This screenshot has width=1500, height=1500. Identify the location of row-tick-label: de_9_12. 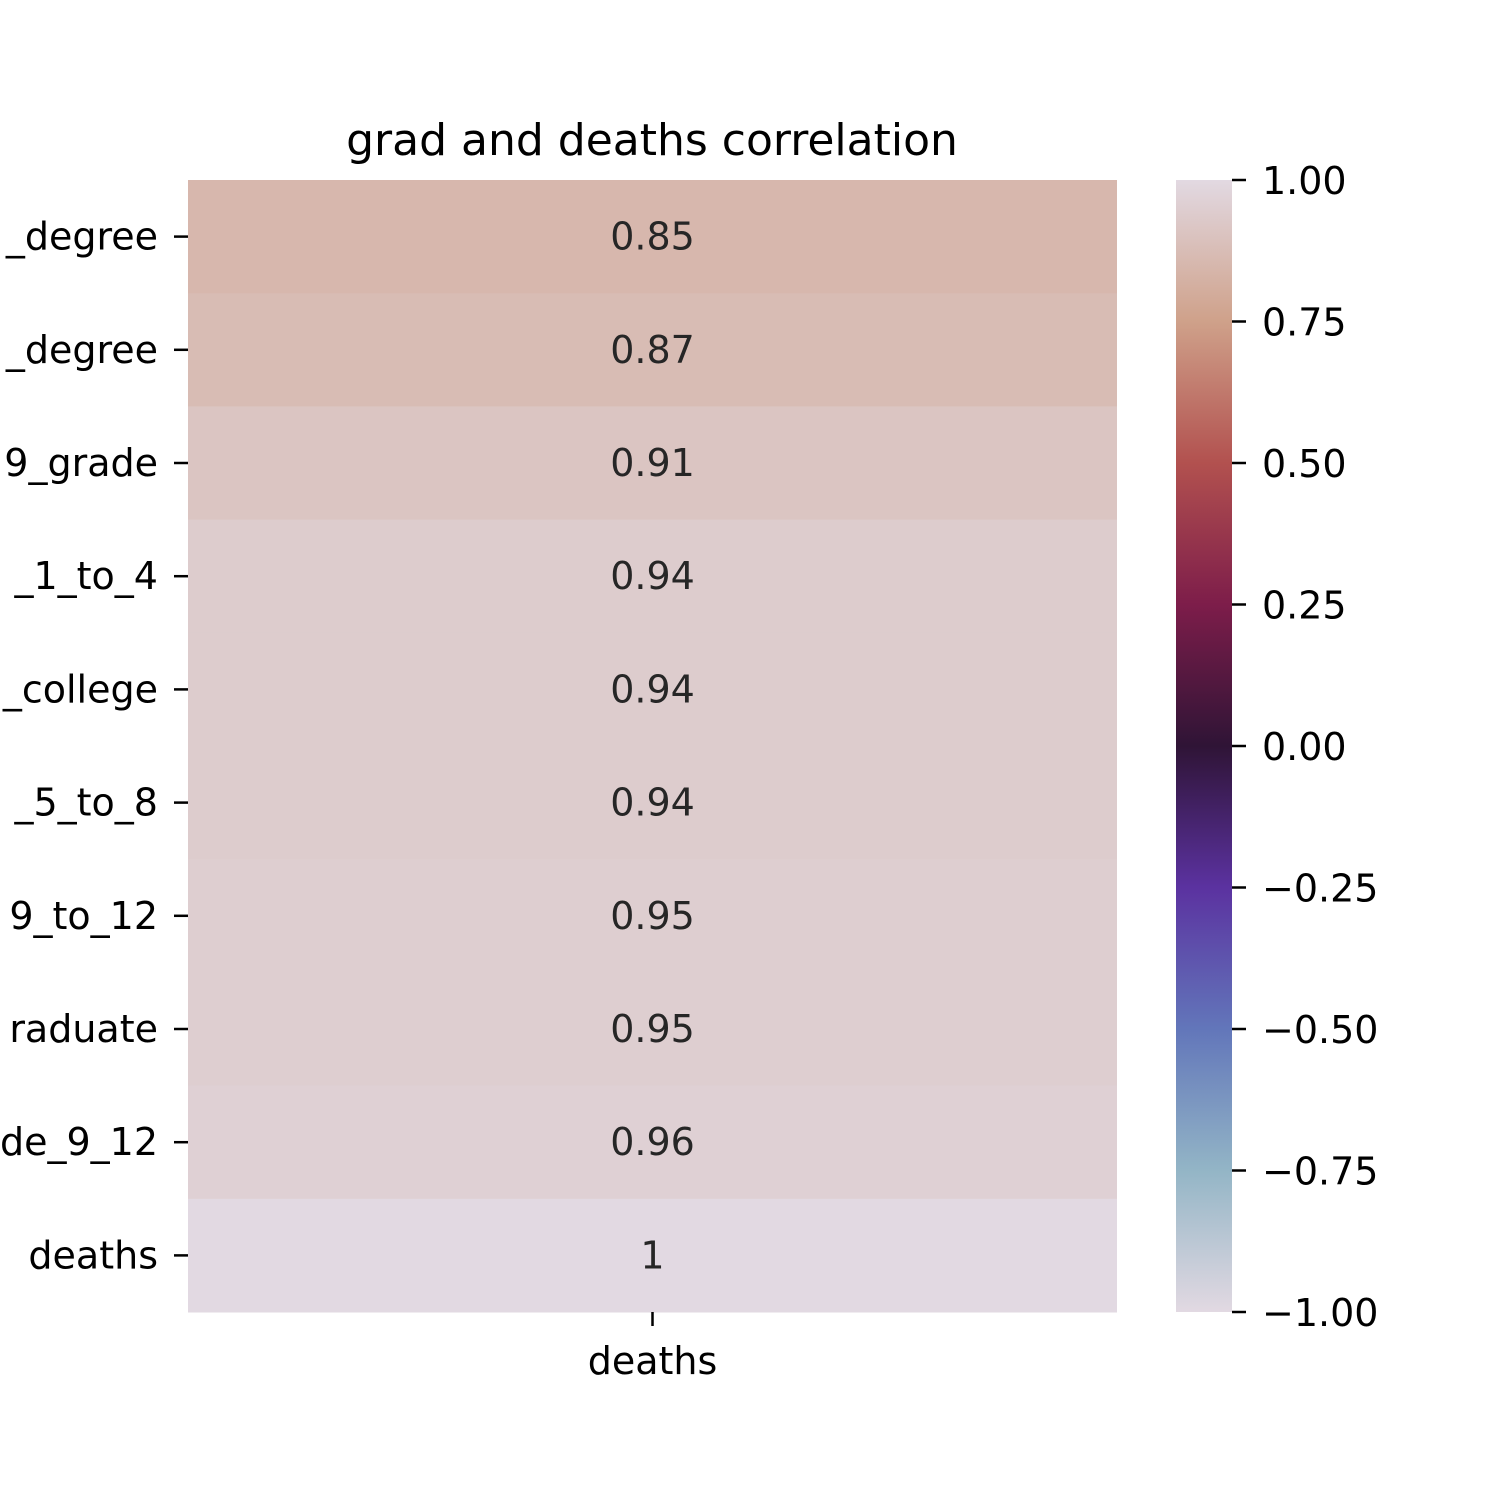
(79, 1142).